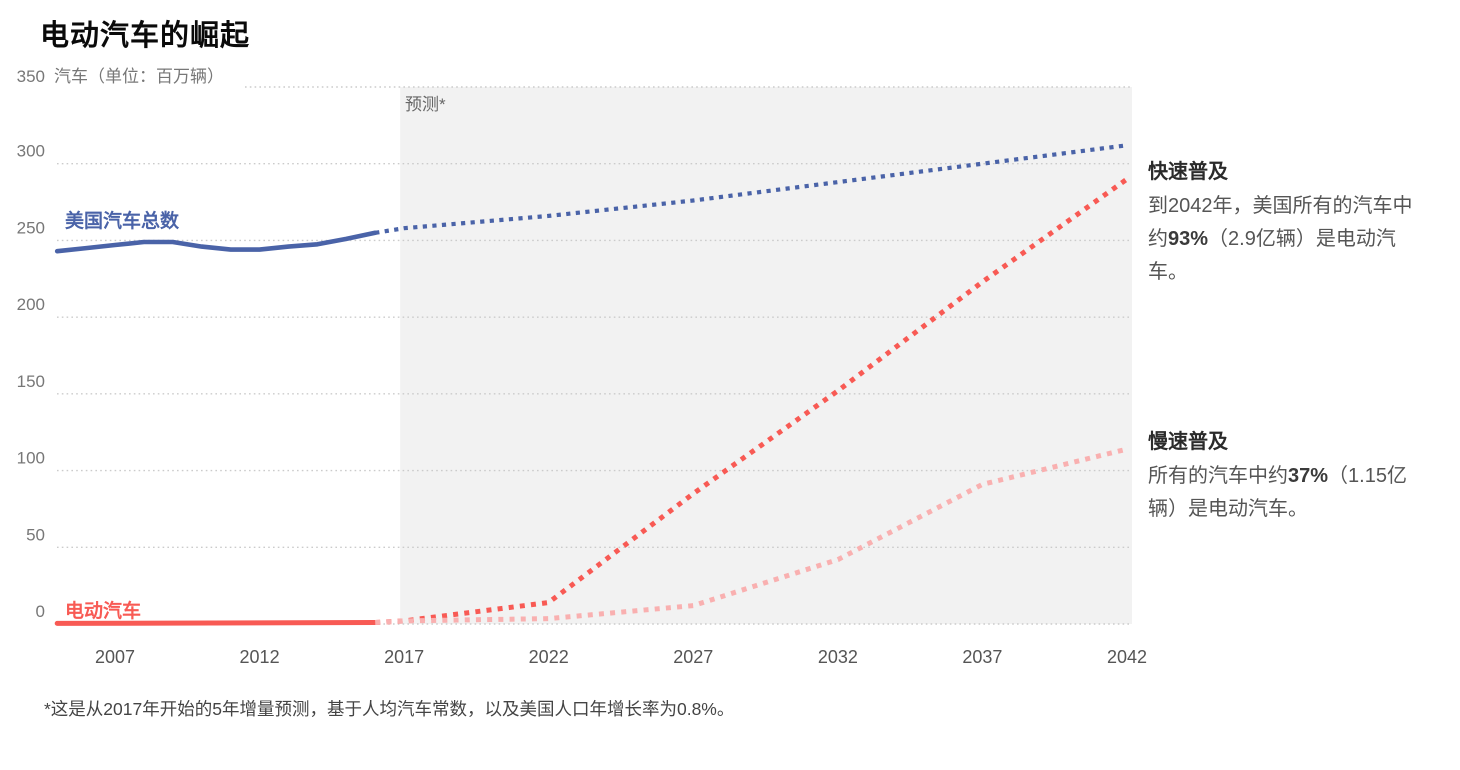 This screenshot has height=770, width=1460. What do you see at coordinates (982, 657) in the screenshot?
I see `x-tick-label-2037: 2037` at bounding box center [982, 657].